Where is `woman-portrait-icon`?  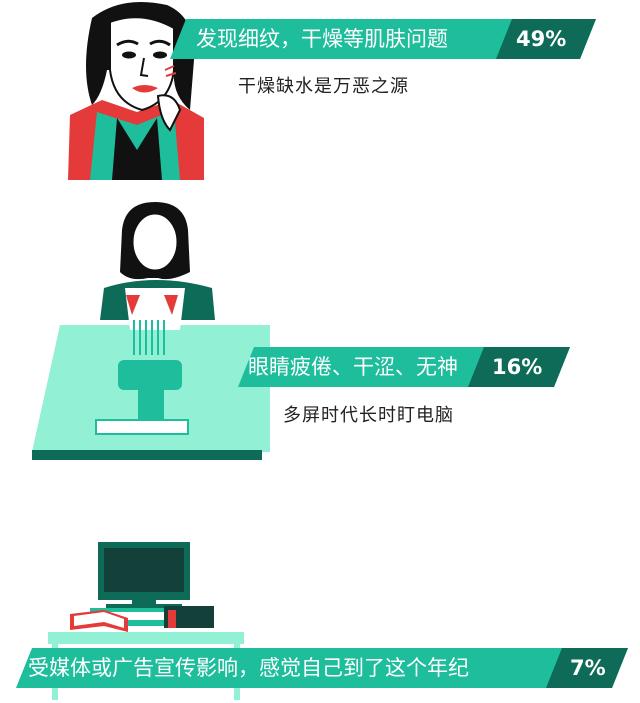 woman-portrait-icon is located at coordinates (136, 90).